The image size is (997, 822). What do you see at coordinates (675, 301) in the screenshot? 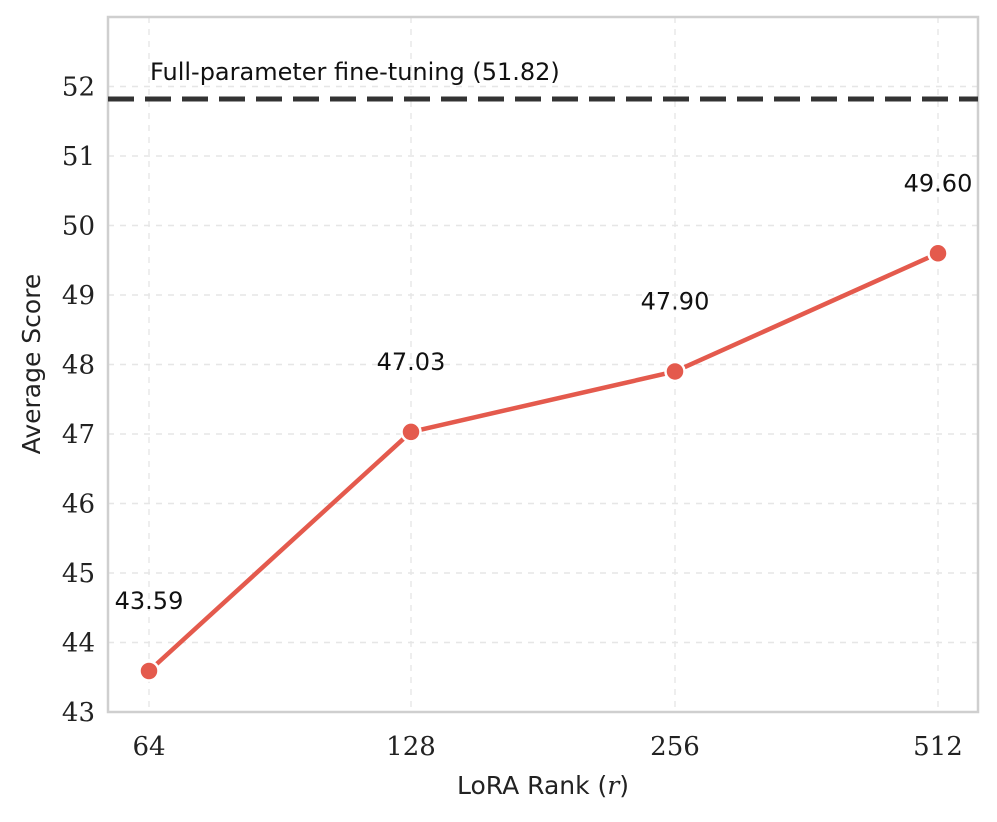
I see `data-label: 47.90` at bounding box center [675, 301].